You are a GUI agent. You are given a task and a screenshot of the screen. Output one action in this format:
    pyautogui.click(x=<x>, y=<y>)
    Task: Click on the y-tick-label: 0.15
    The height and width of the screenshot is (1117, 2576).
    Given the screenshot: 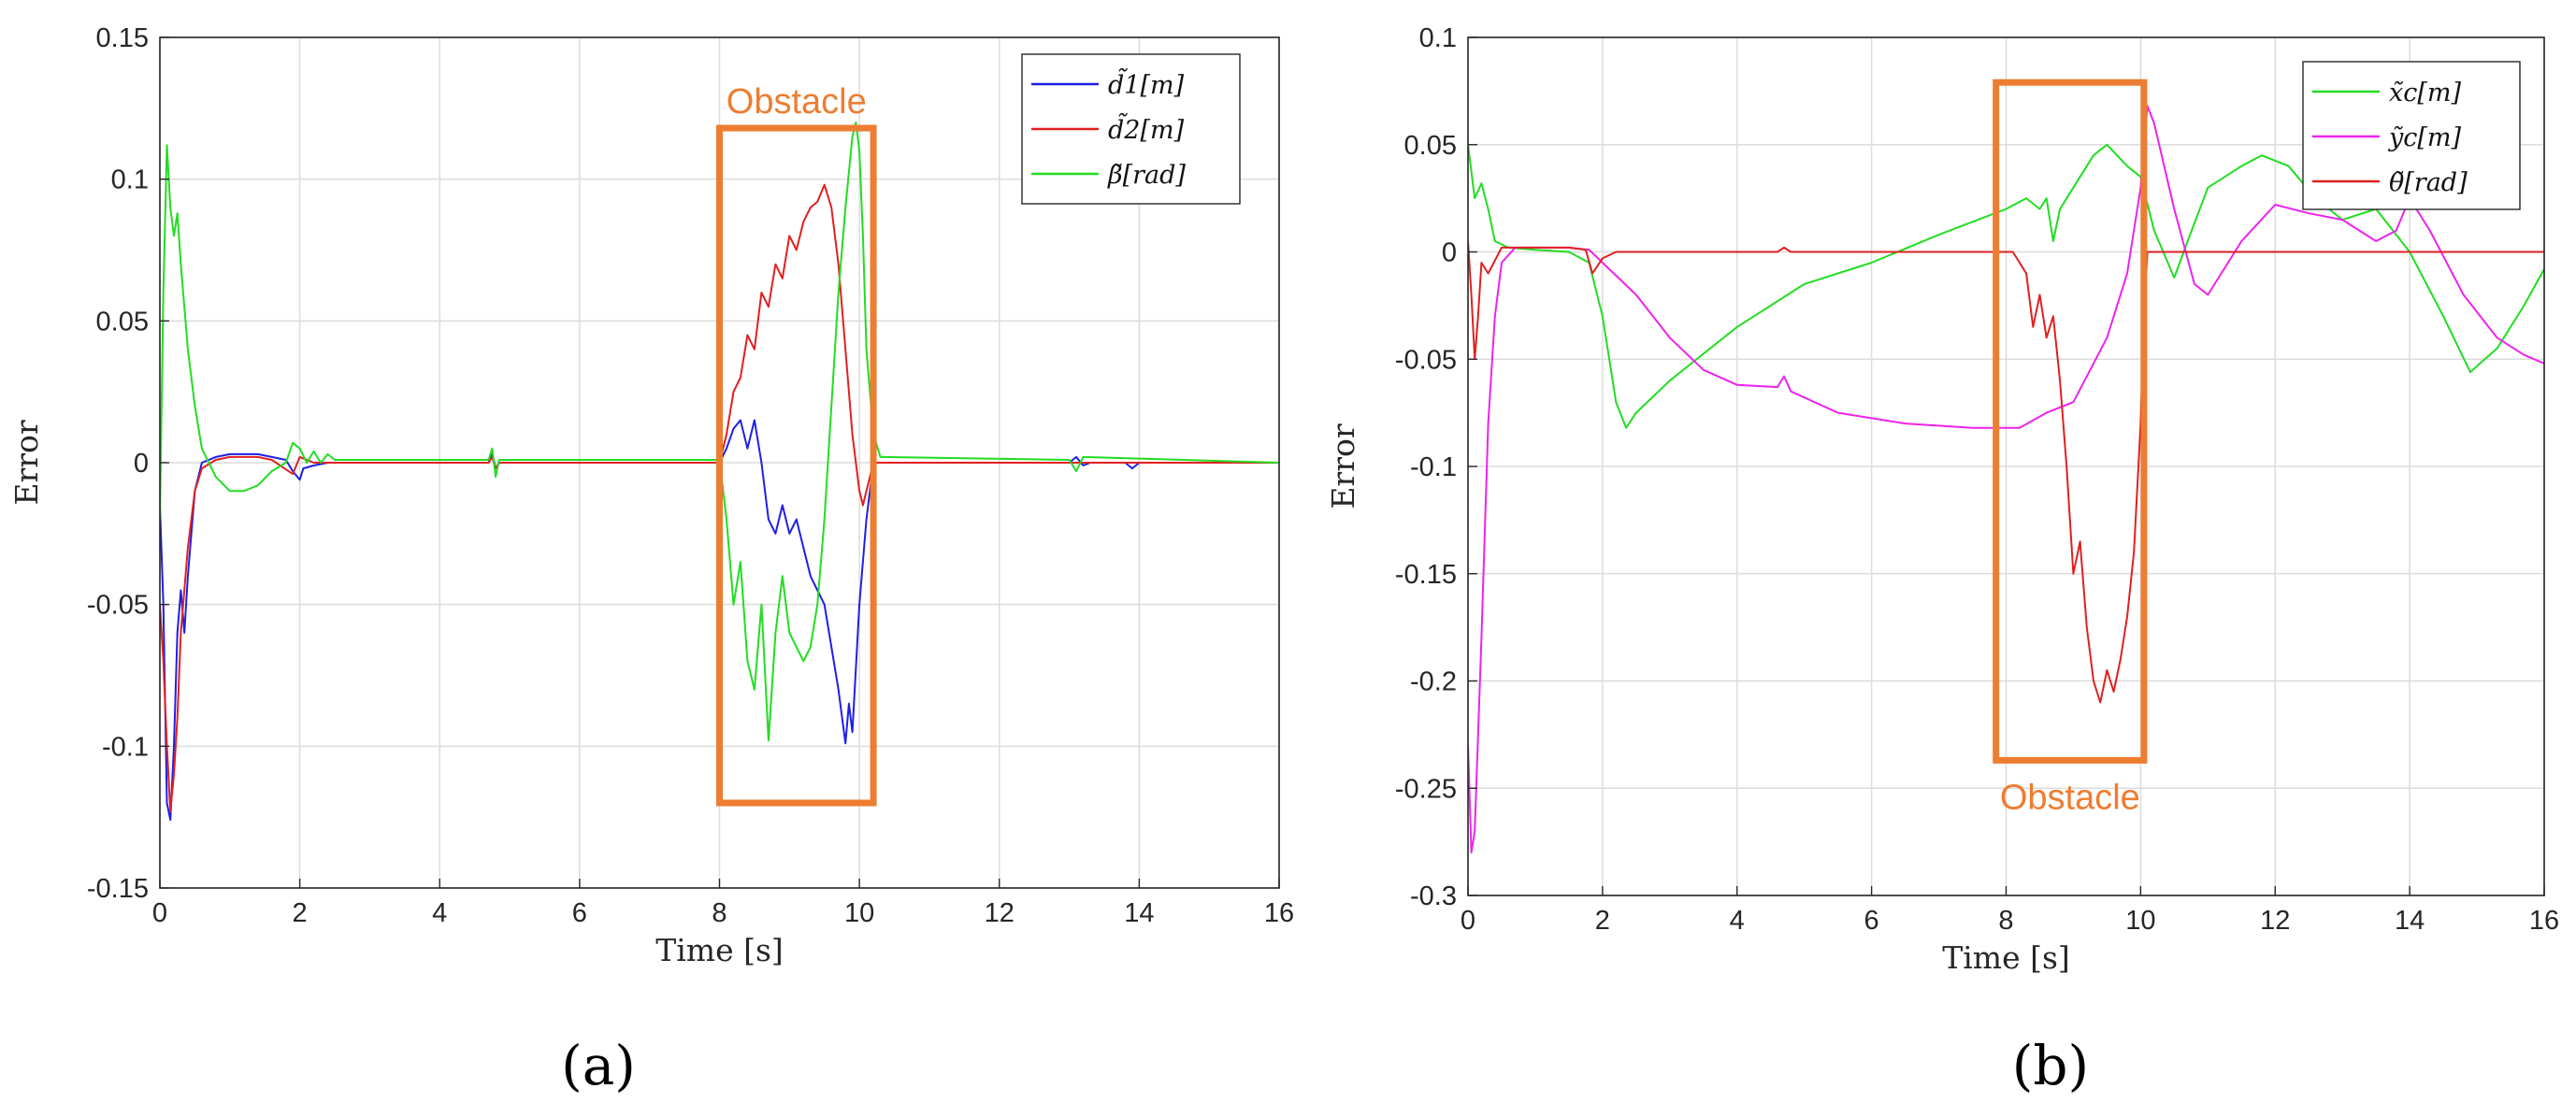 What is the action you would take?
    pyautogui.click(x=123, y=38)
    